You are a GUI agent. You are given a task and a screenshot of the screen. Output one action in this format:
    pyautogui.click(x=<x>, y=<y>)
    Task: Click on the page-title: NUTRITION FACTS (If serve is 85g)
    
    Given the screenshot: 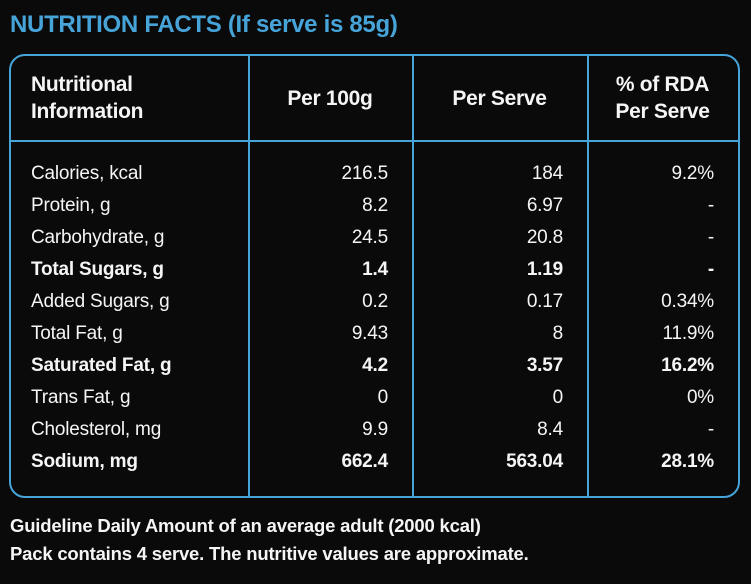 What is the action you would take?
    pyautogui.click(x=204, y=24)
    